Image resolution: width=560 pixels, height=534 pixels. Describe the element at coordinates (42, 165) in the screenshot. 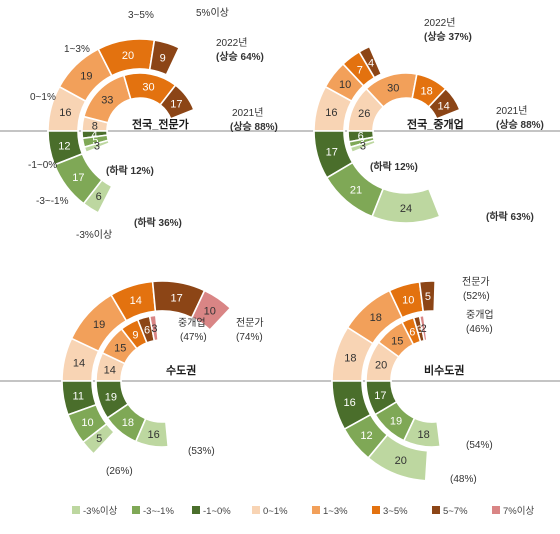

I see `bin-label: -1~0%` at that location.